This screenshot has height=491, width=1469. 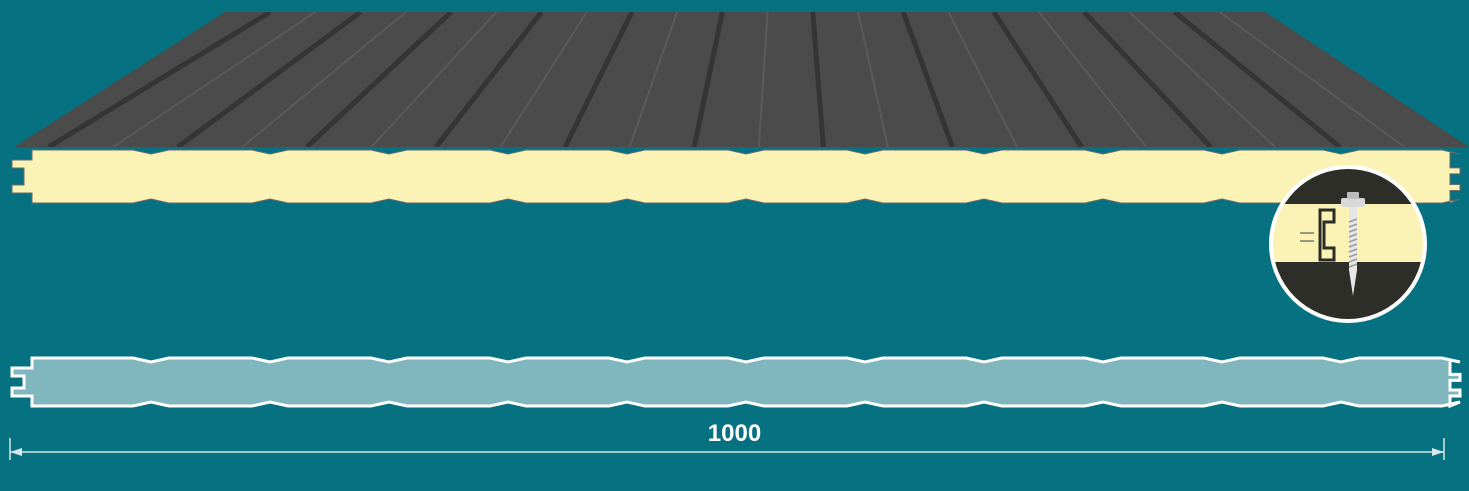 What do you see at coordinates (727, 449) in the screenshot?
I see `dimension-line` at bounding box center [727, 449].